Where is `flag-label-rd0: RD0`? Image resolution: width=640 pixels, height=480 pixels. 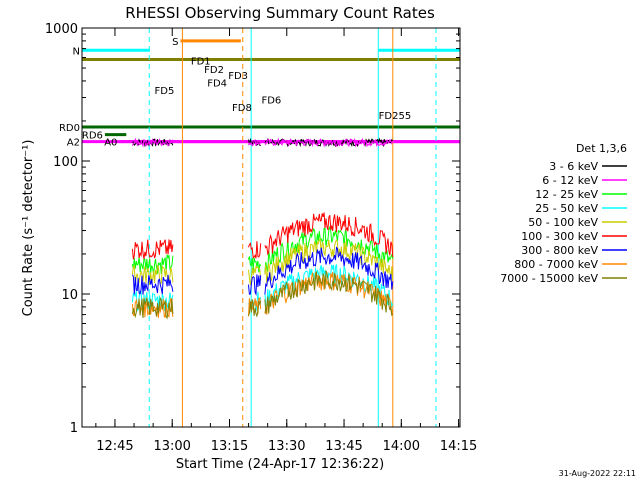 flag-label-rd0: RD0 is located at coordinates (69, 128).